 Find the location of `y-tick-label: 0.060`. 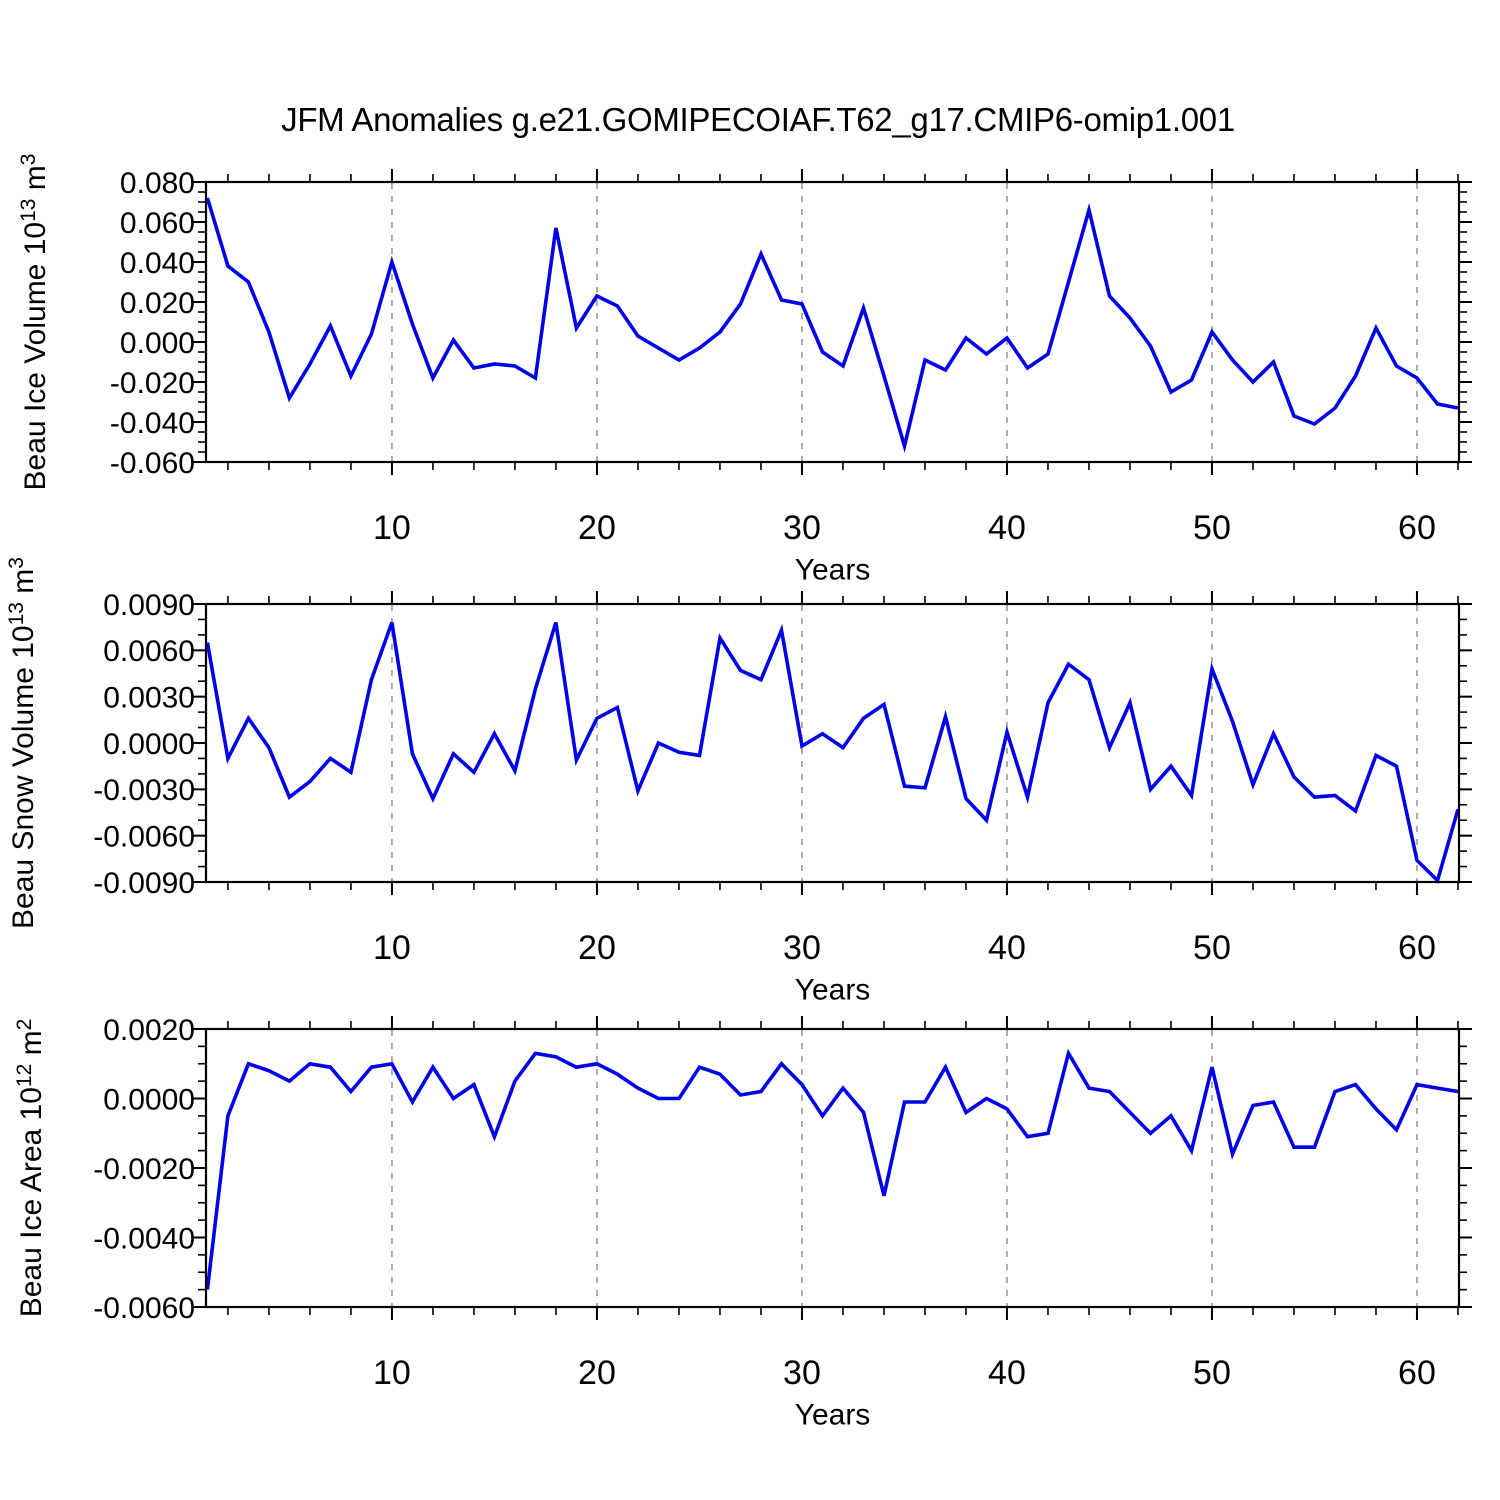

y-tick-label: 0.060 is located at coordinates (157, 223).